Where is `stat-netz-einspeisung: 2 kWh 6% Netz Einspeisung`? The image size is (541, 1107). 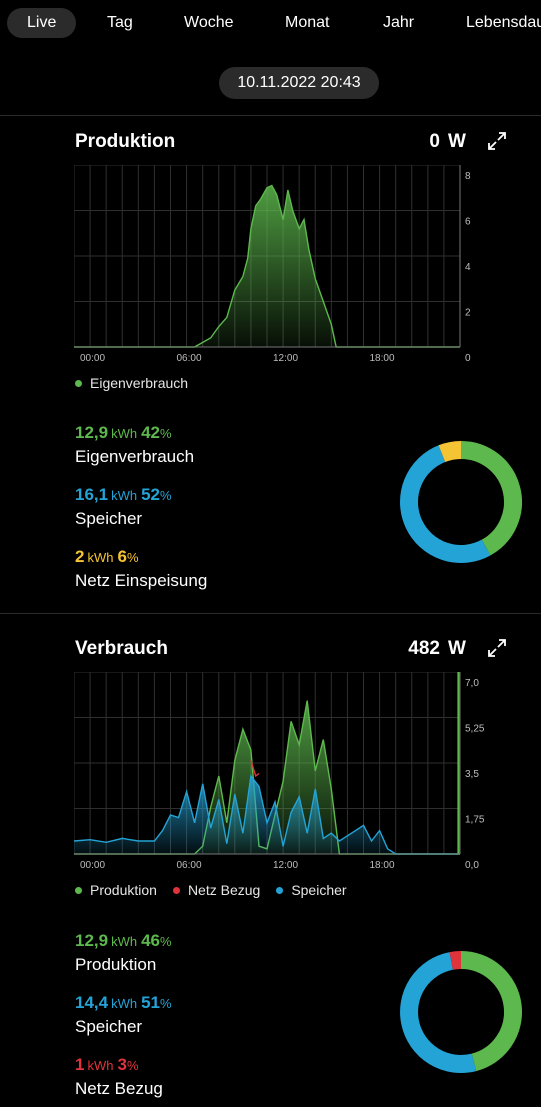 stat-netz-einspeisung: 2 kWh 6% Netz Einspeisung is located at coordinates (141, 569).